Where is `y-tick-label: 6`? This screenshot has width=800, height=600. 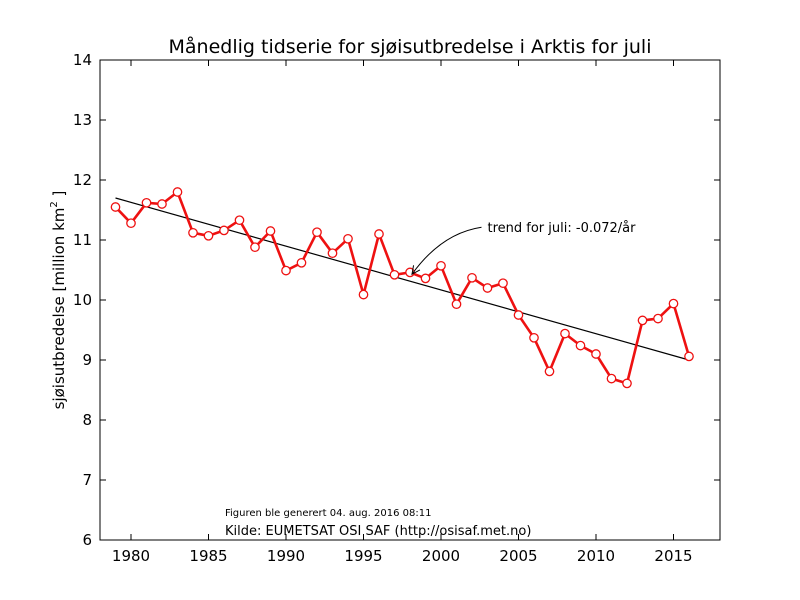 y-tick-label: 6 is located at coordinates (87, 540).